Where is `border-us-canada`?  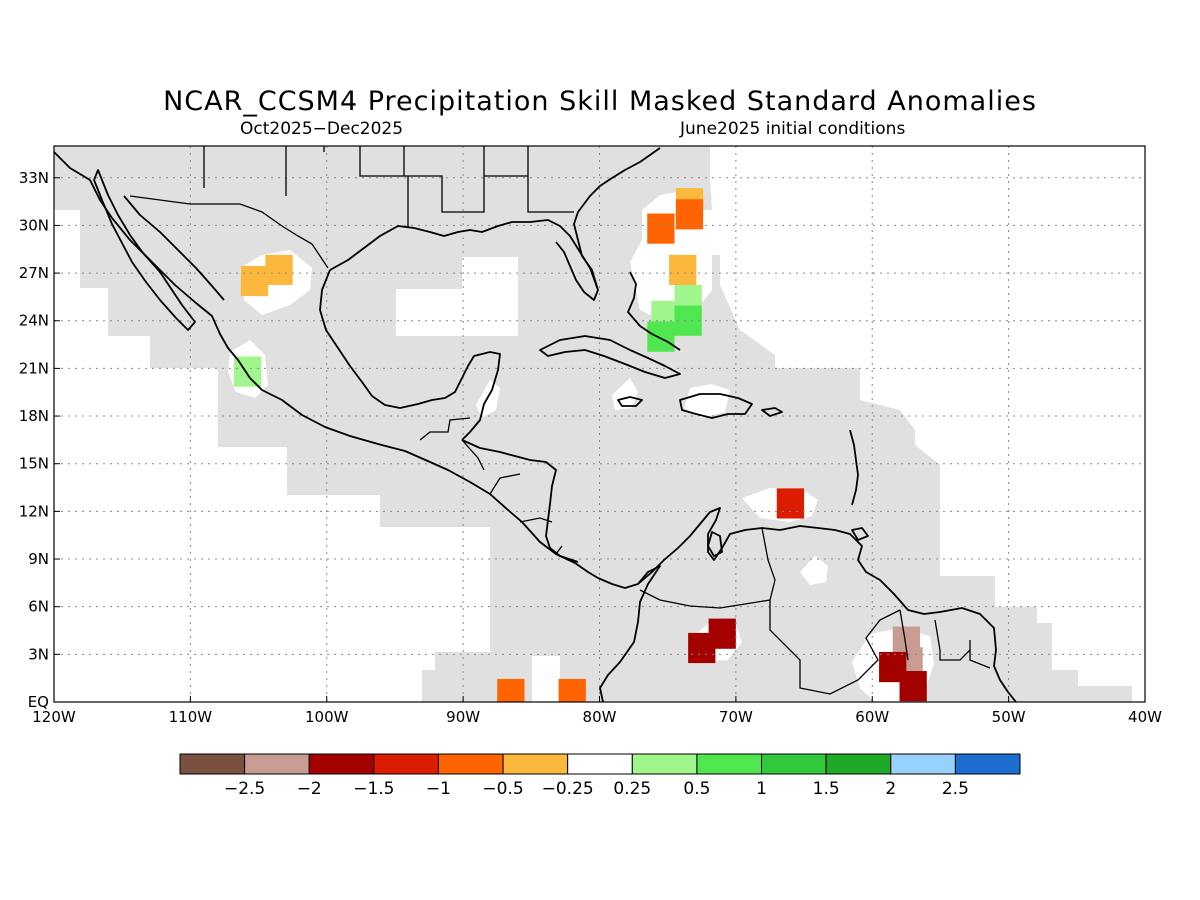 border-us-canada is located at coordinates (264, 171).